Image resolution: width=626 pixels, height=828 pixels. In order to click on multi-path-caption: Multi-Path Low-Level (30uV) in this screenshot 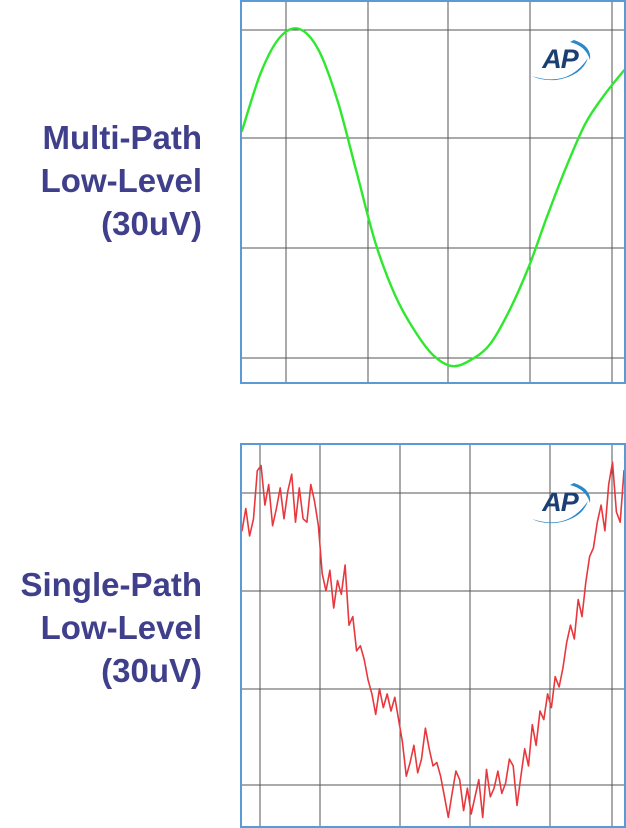, I will do `click(101, 180)`.